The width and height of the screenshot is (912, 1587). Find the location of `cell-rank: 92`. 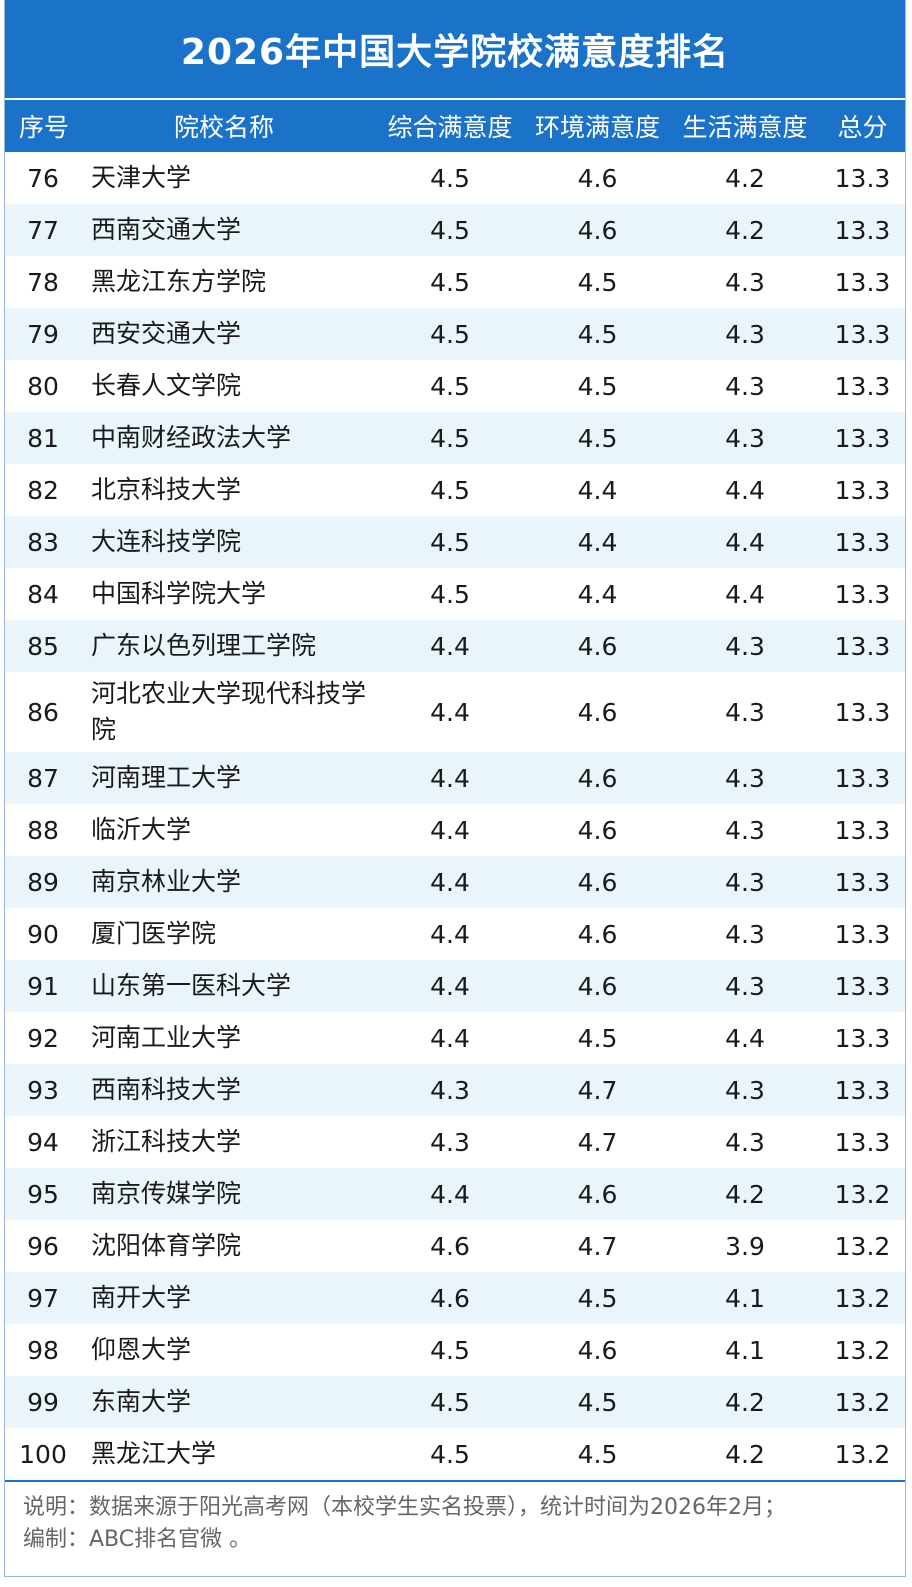

cell-rank: 92 is located at coordinates (44, 1038).